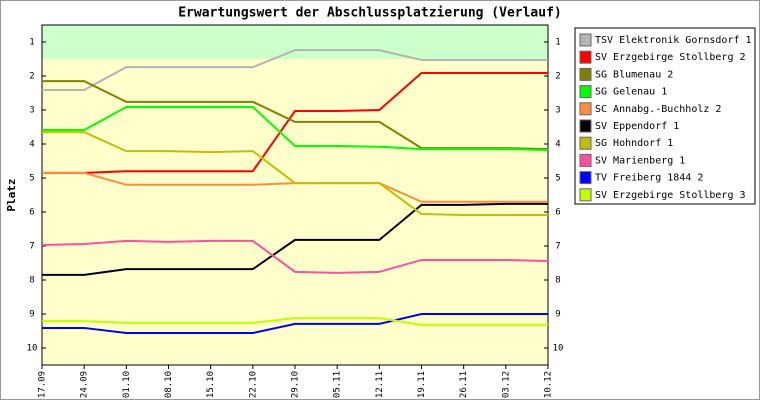  I want to click on x-tick-label: 10.12, so click(549, 384).